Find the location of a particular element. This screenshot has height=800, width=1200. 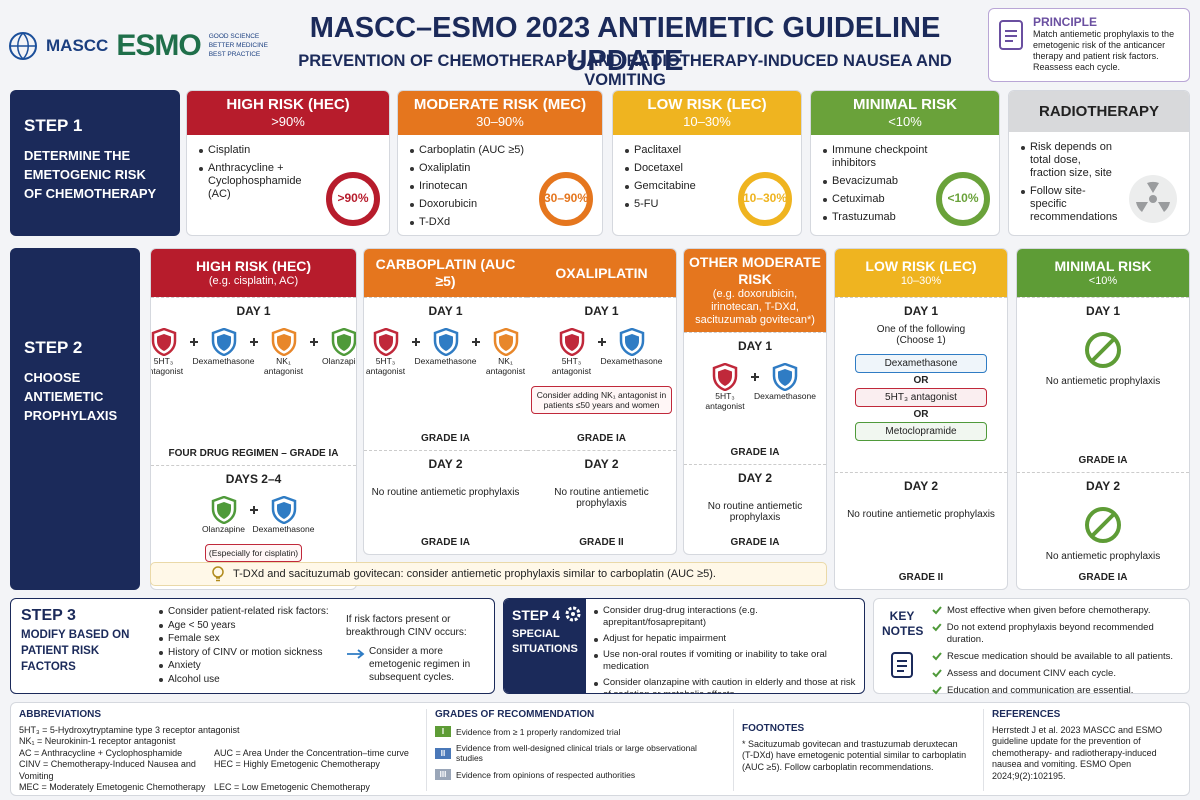

column-title: MINIMAL RISK is located at coordinates (905, 104).